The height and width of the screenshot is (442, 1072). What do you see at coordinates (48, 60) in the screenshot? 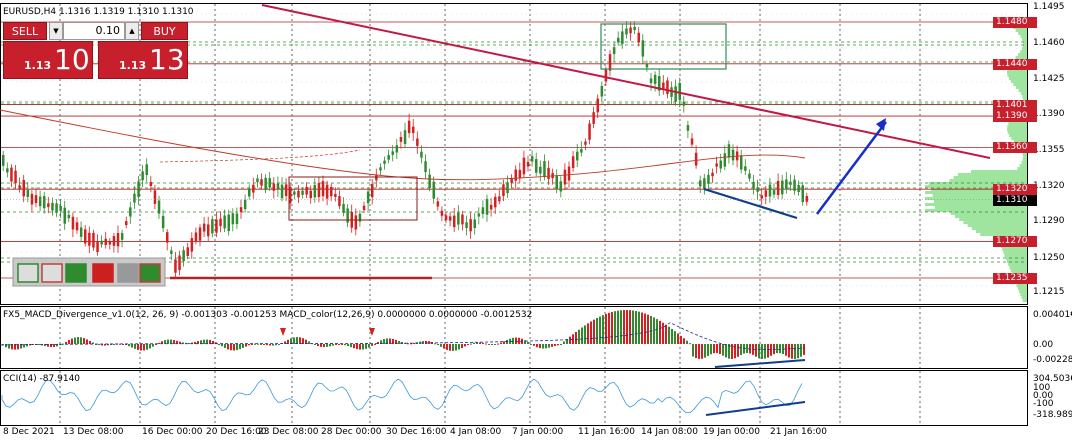
I see `sell-price-button: 1.13 10` at bounding box center [48, 60].